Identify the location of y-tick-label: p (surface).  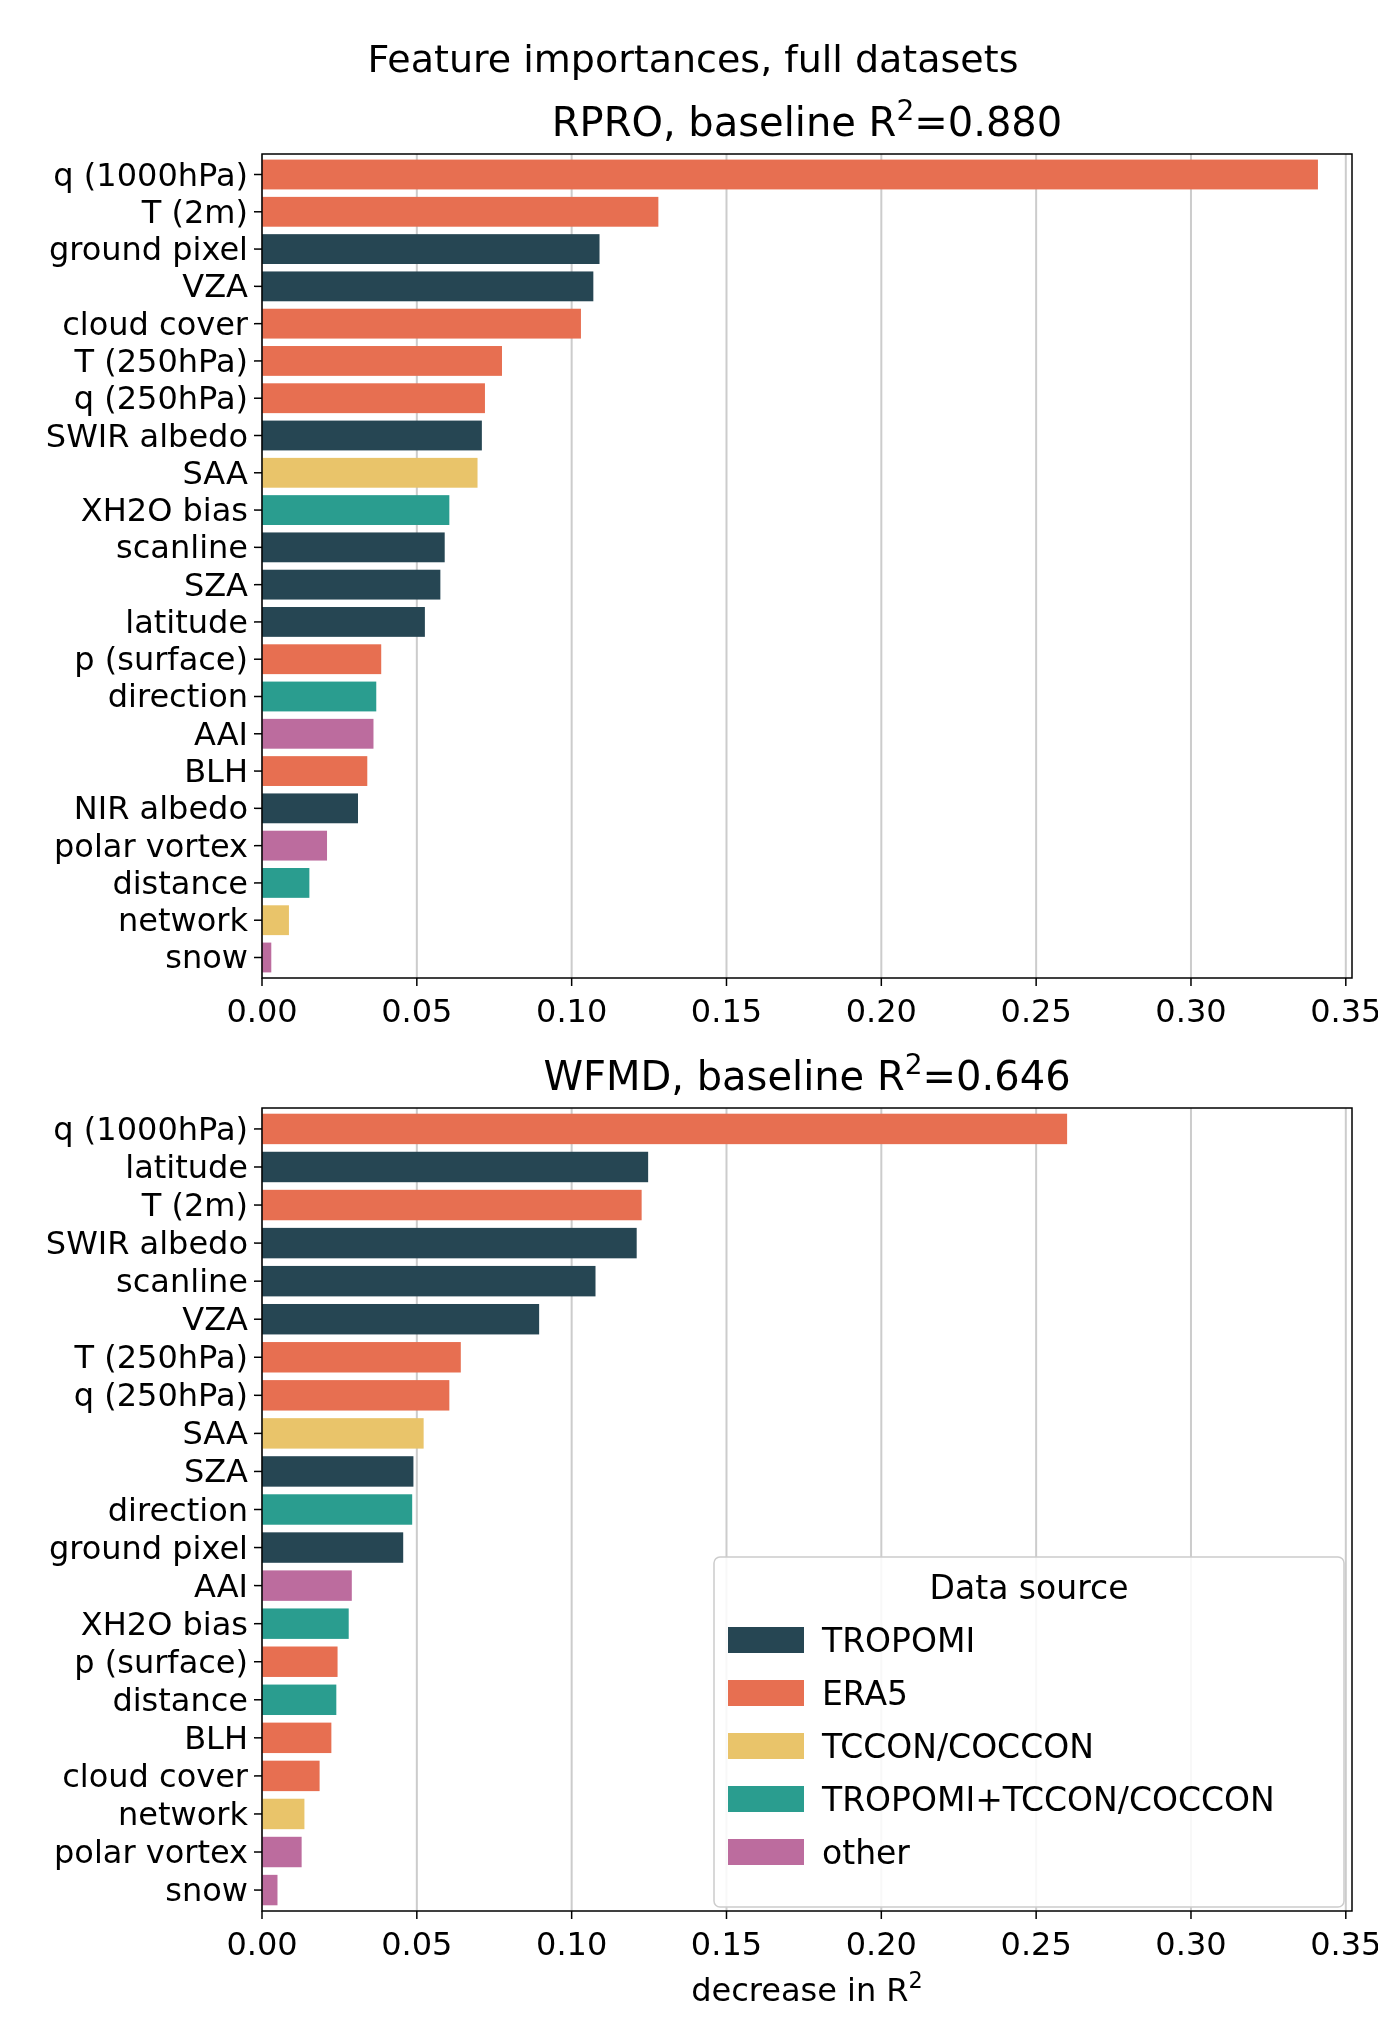
(161, 659).